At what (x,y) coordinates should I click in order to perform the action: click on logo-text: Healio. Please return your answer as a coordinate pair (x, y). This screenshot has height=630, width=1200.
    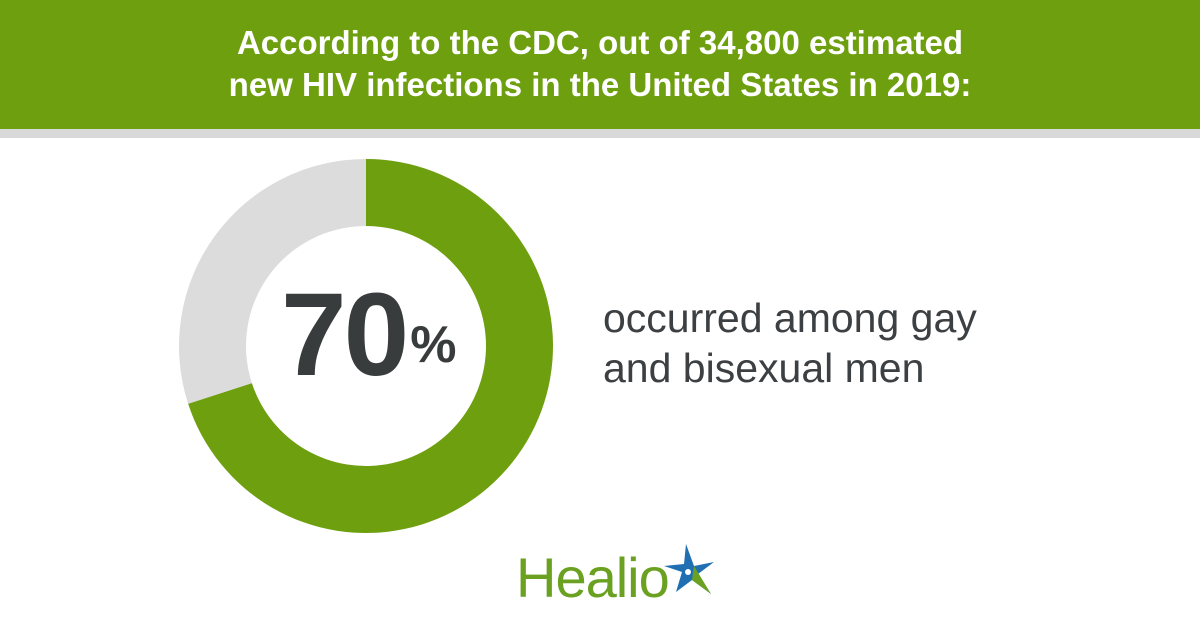
    Looking at the image, I should click on (593, 577).